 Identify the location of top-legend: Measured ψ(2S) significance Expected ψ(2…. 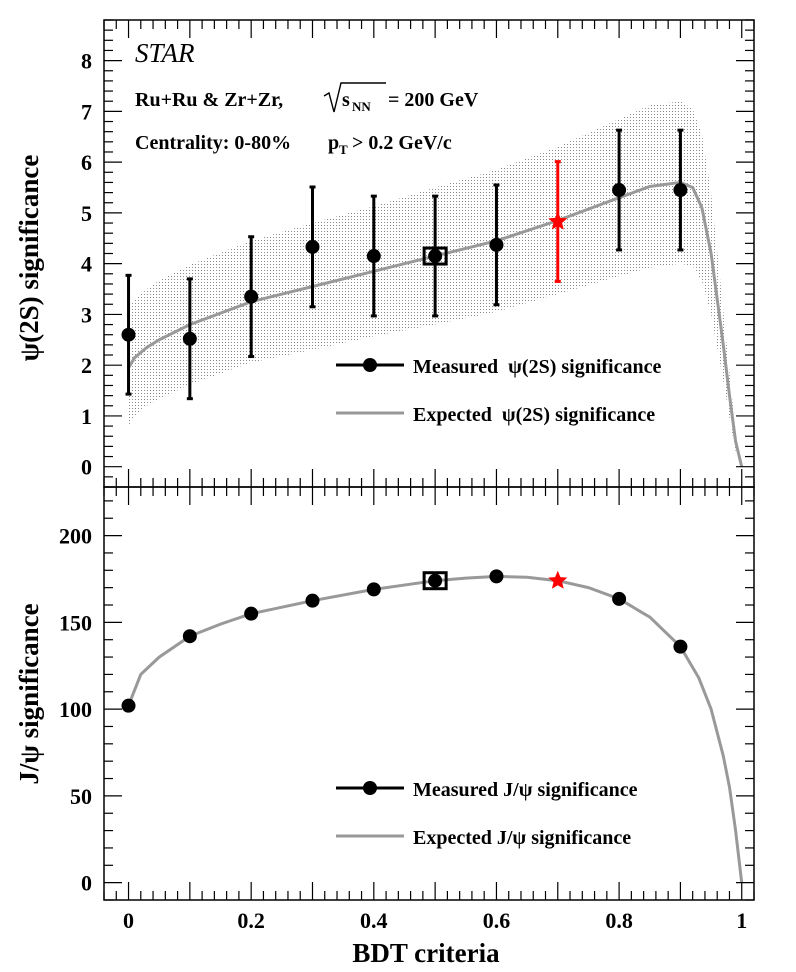
(498, 391).